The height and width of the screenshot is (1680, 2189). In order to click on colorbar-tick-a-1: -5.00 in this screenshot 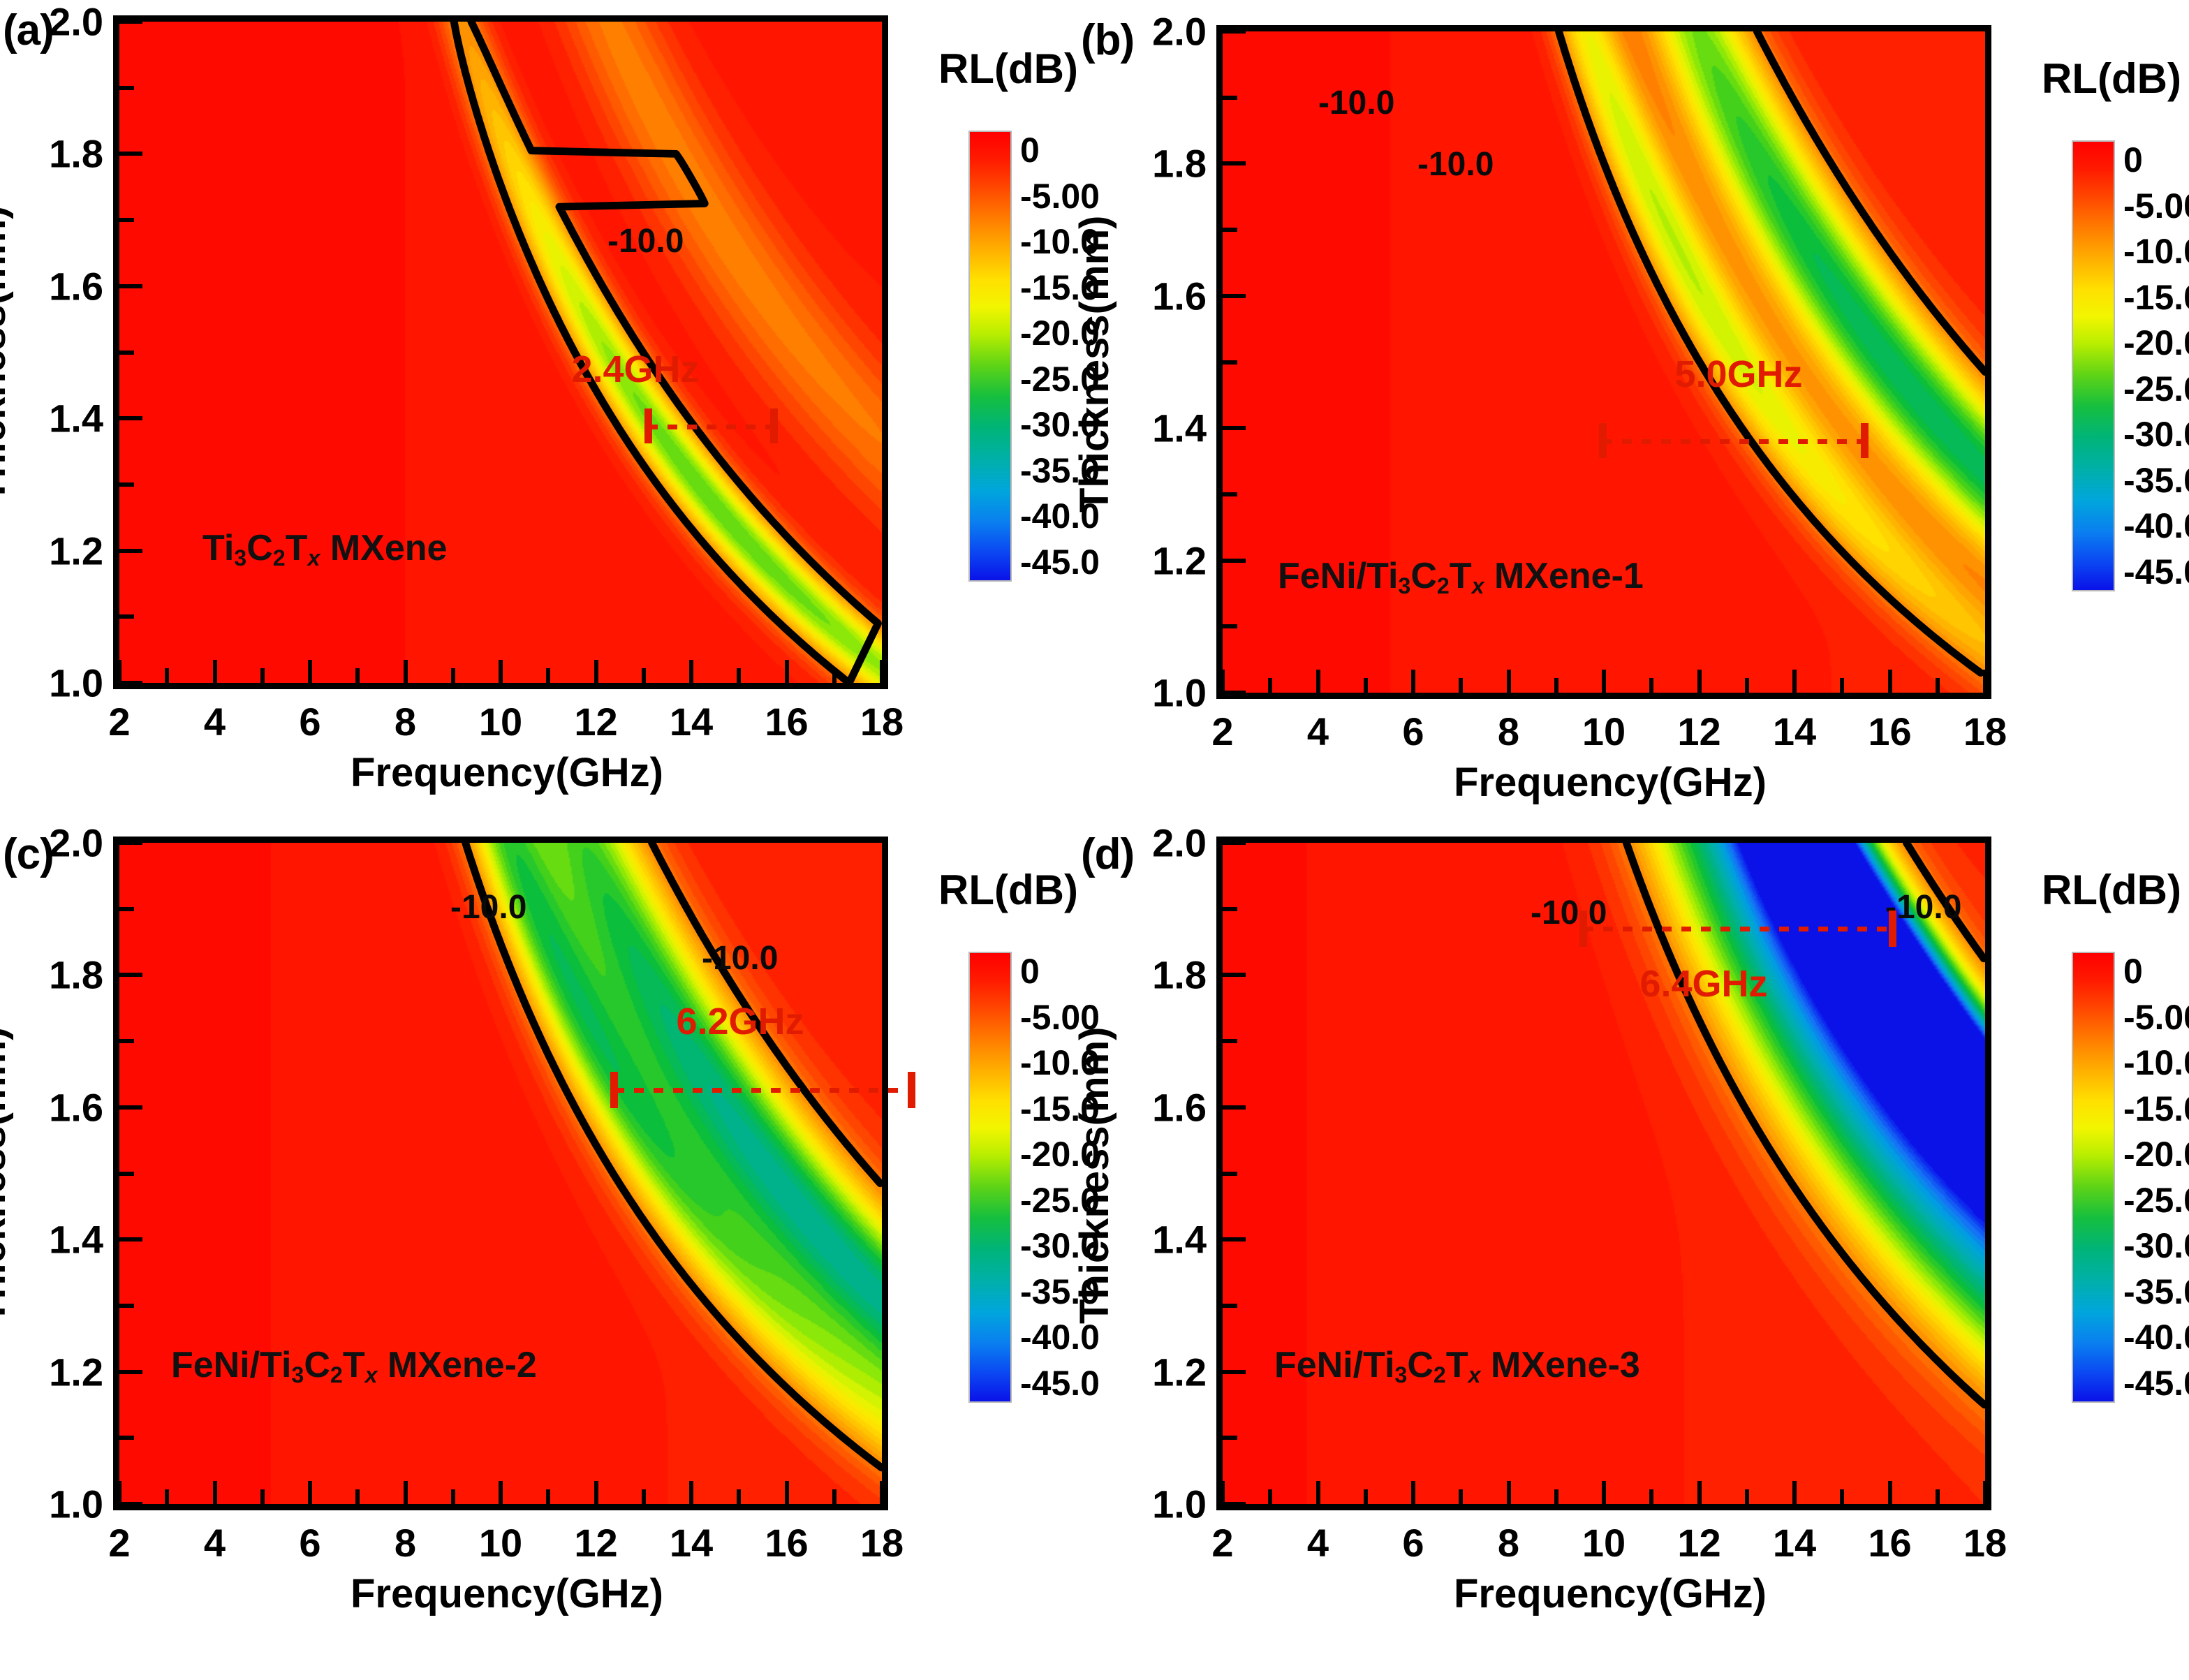, I will do `click(1060, 196)`.